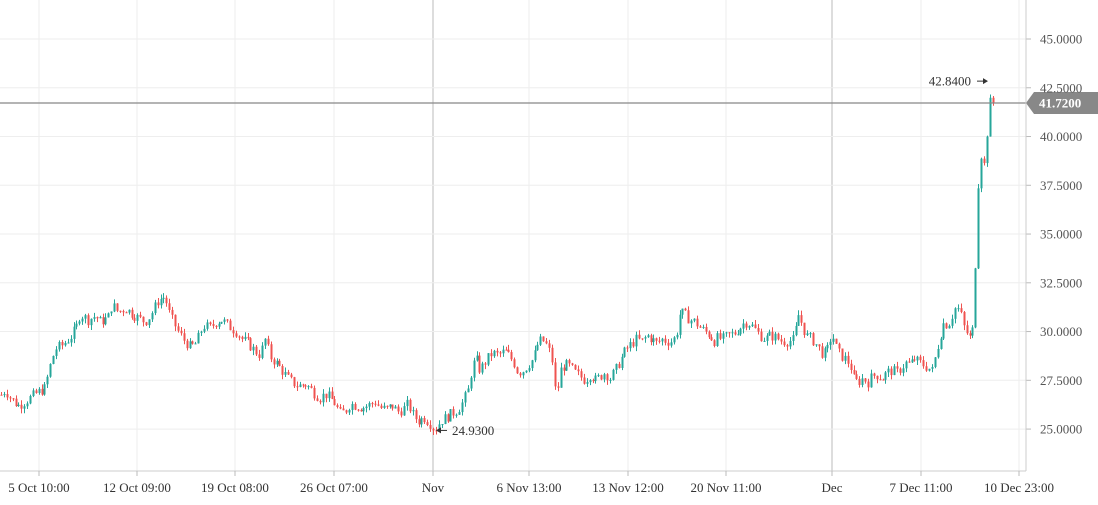  What do you see at coordinates (473, 430) in the screenshot?
I see `min-price-label: 24.9300` at bounding box center [473, 430].